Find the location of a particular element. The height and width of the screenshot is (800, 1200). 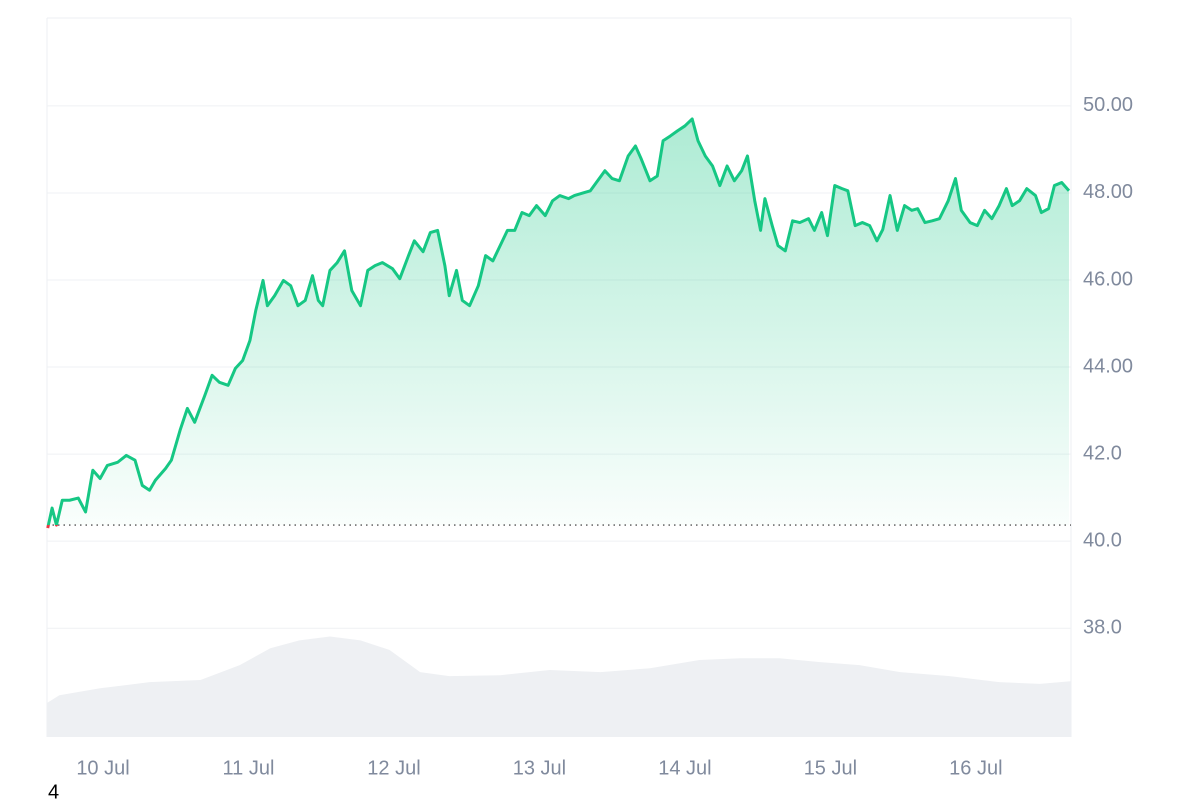

y-tick-label: 40.0 is located at coordinates (1102, 540).